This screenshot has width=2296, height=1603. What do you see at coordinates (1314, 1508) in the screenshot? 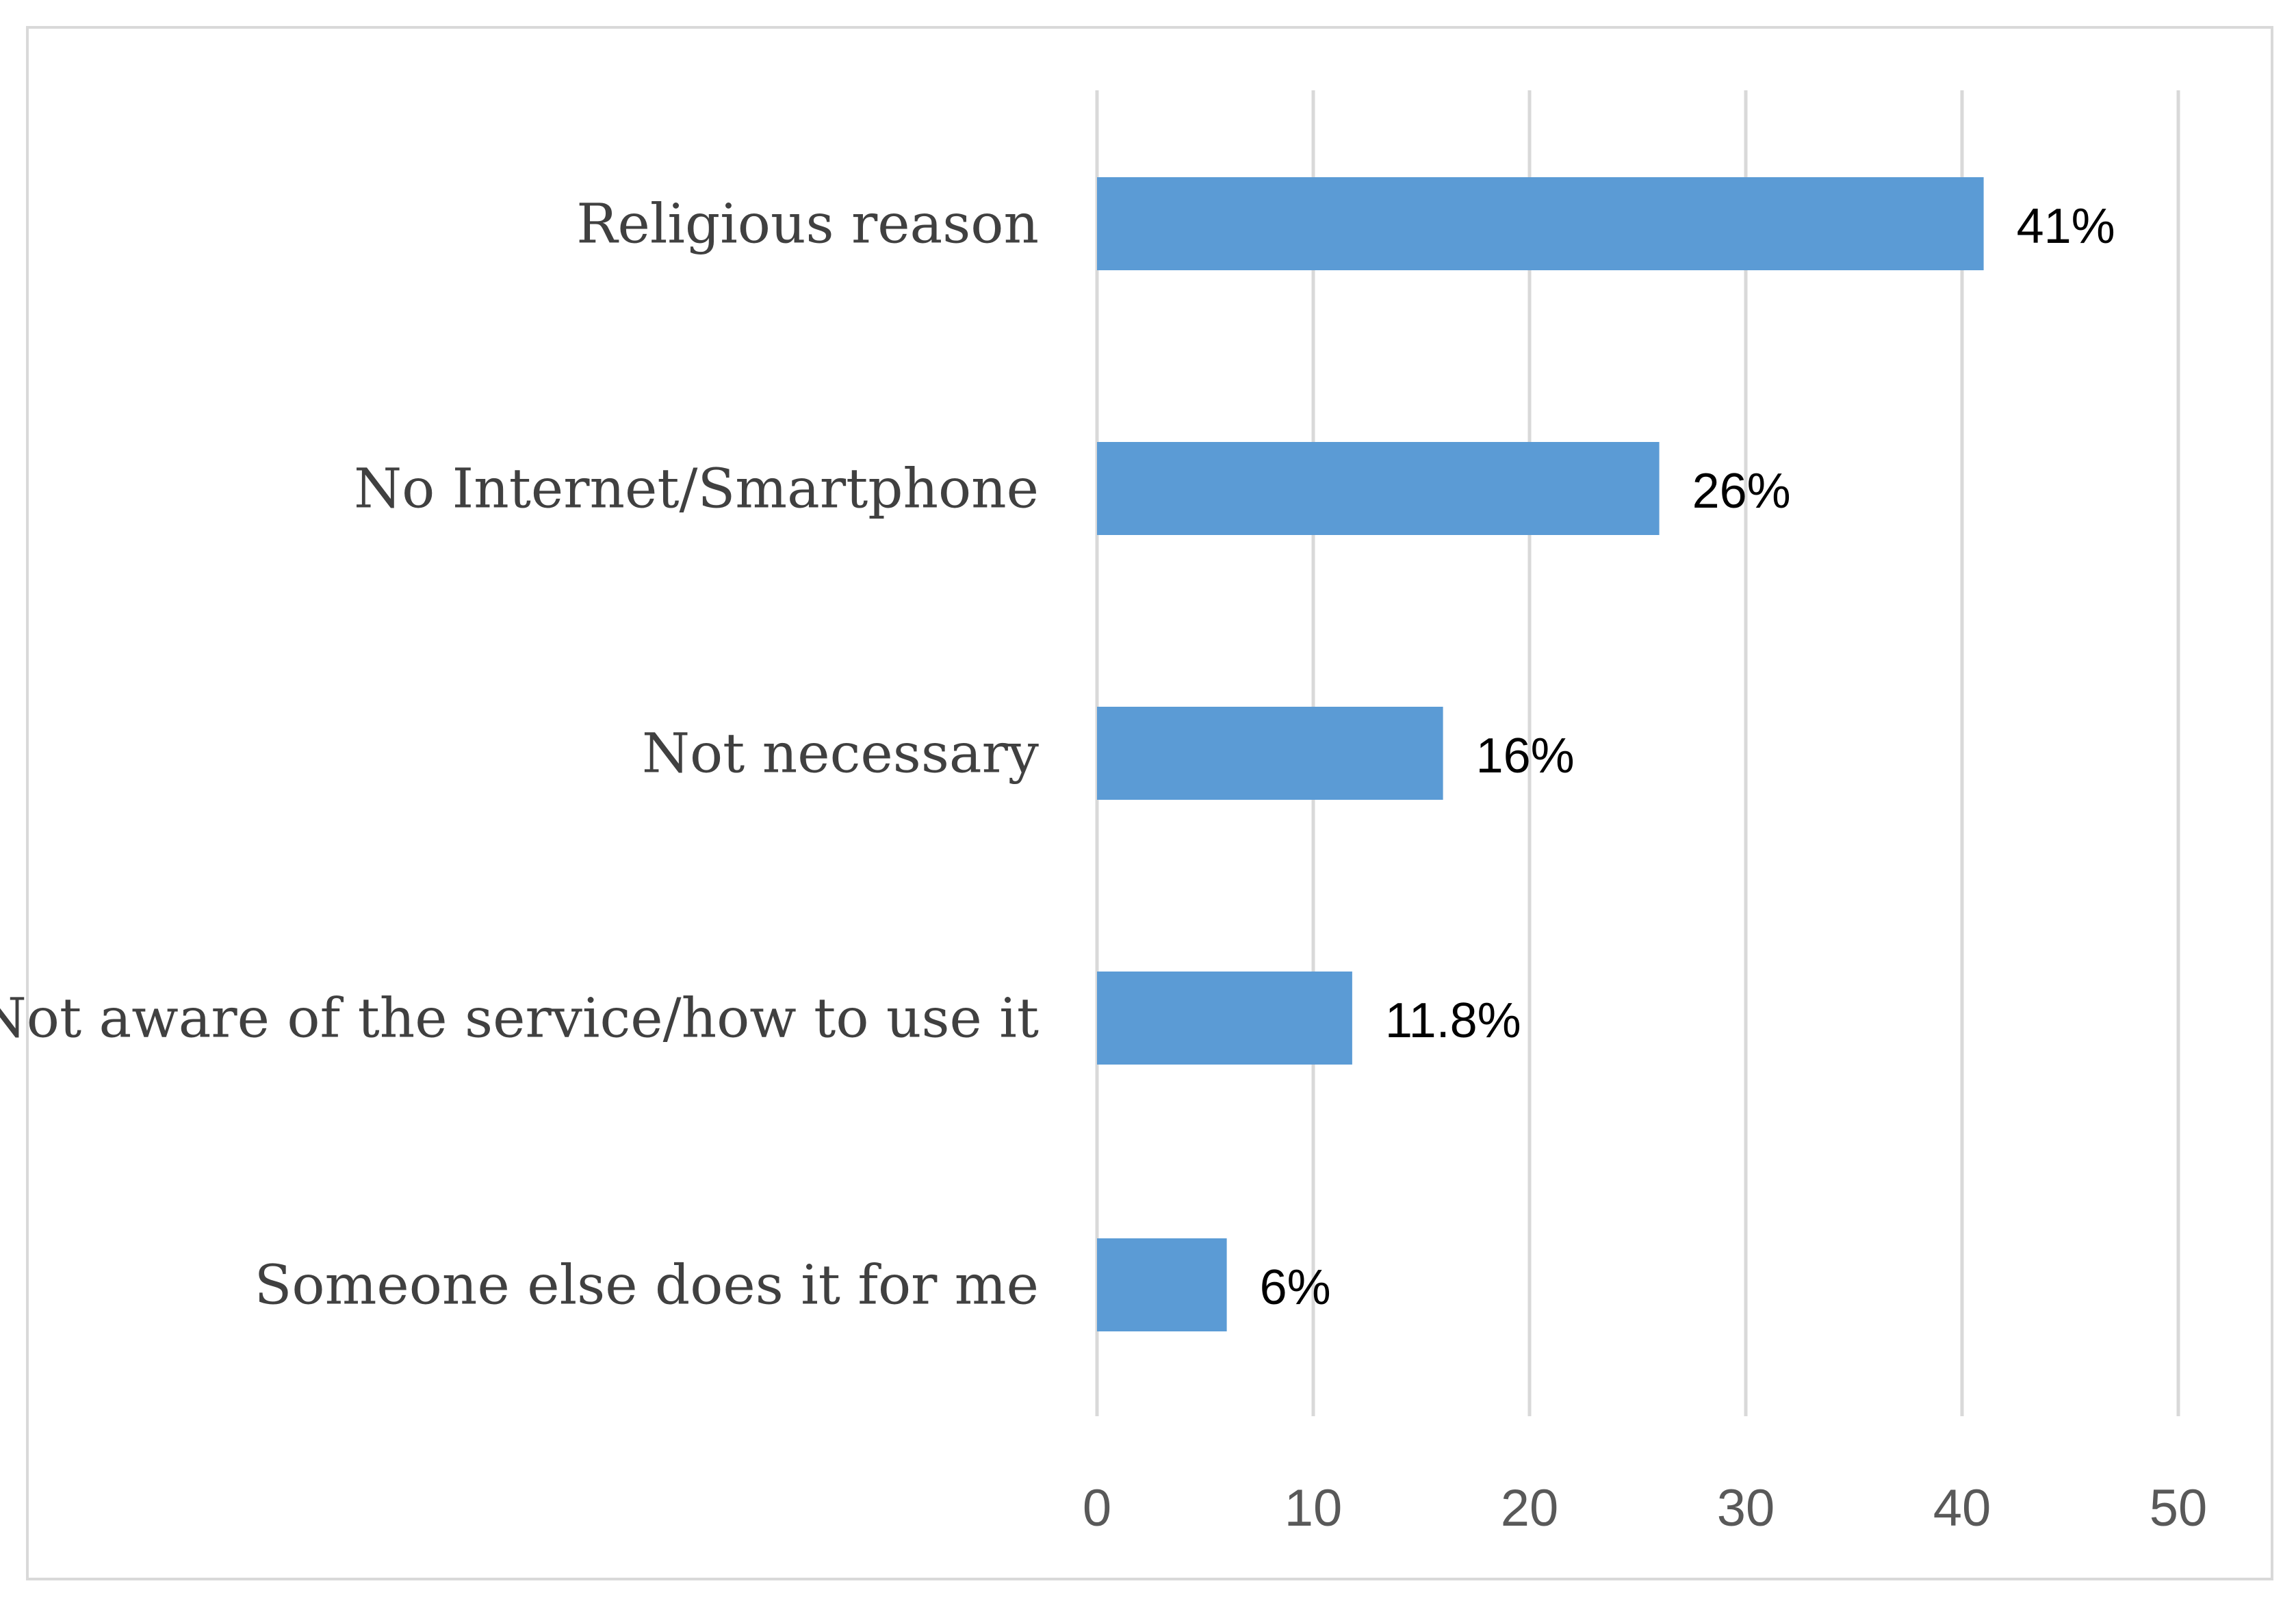
I see `x-tick-label-10: 10` at bounding box center [1314, 1508].